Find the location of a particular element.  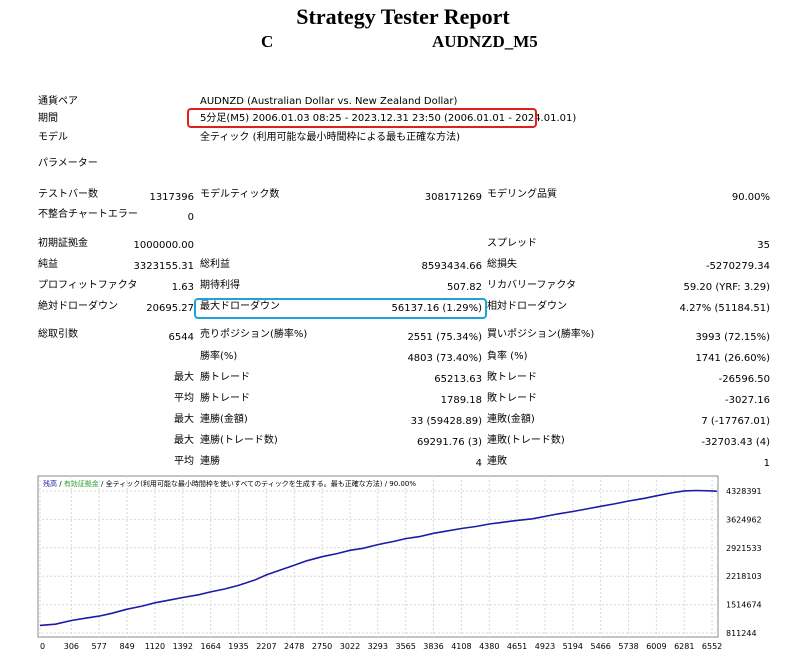

y-tick-label: 811244 is located at coordinates (741, 633).